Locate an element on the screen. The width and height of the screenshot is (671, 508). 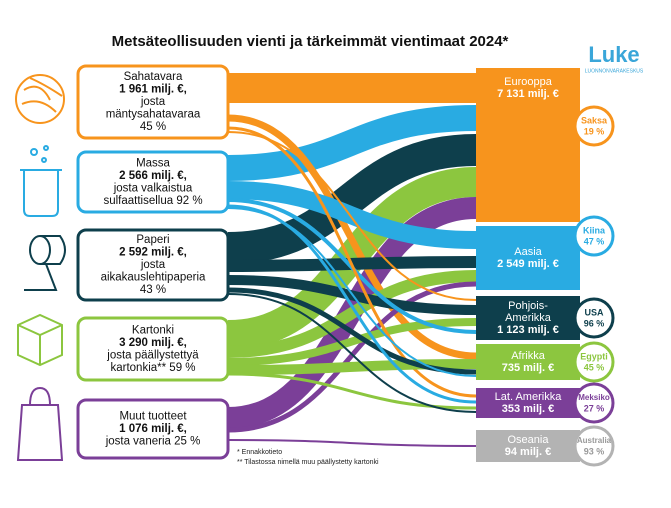
logo: Luke is located at coordinates (613, 54).